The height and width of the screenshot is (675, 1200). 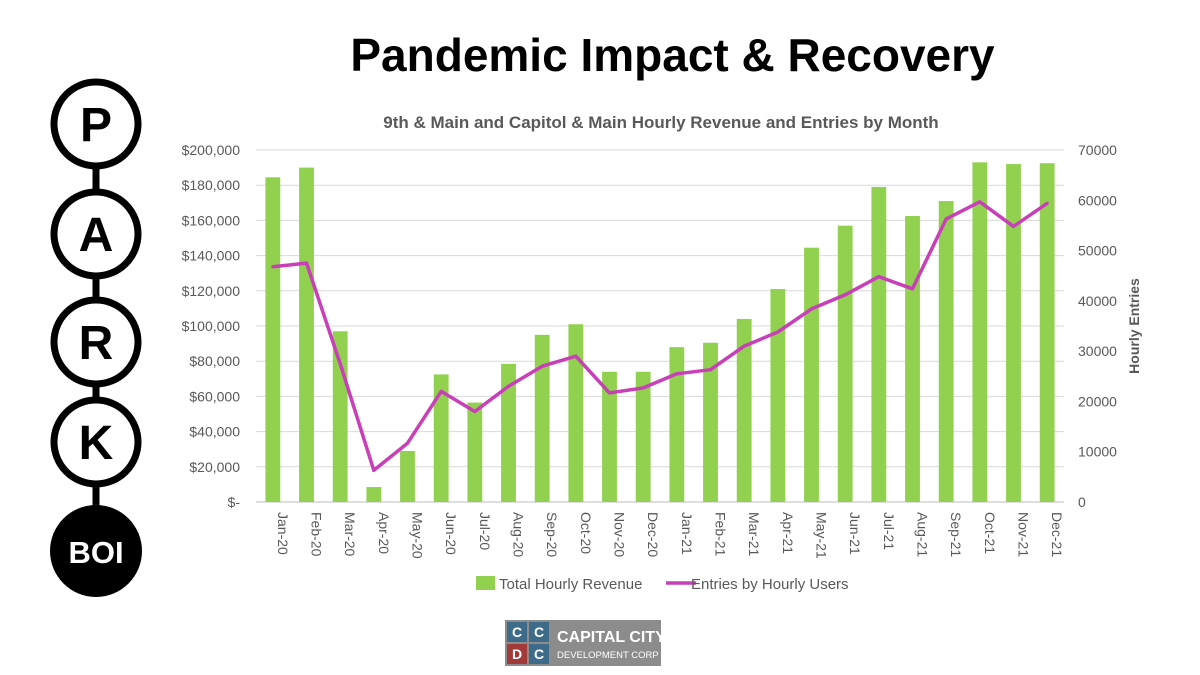 I want to click on x-tick-label: Apr-20, so click(x=384, y=533).